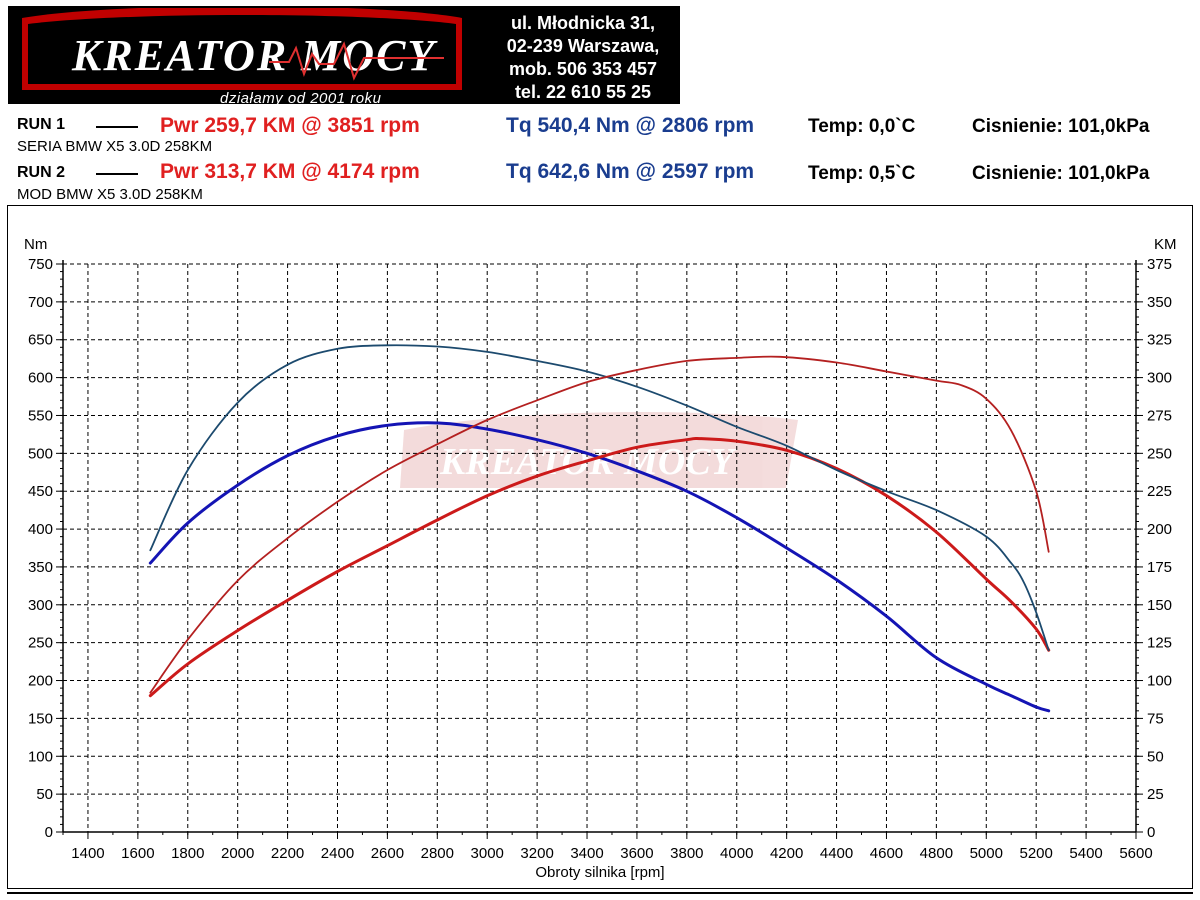 This screenshot has height=900, width=1200. Describe the element at coordinates (254, 55) in the screenshot. I see `svg-text: KREATOR MOCY` at that location.